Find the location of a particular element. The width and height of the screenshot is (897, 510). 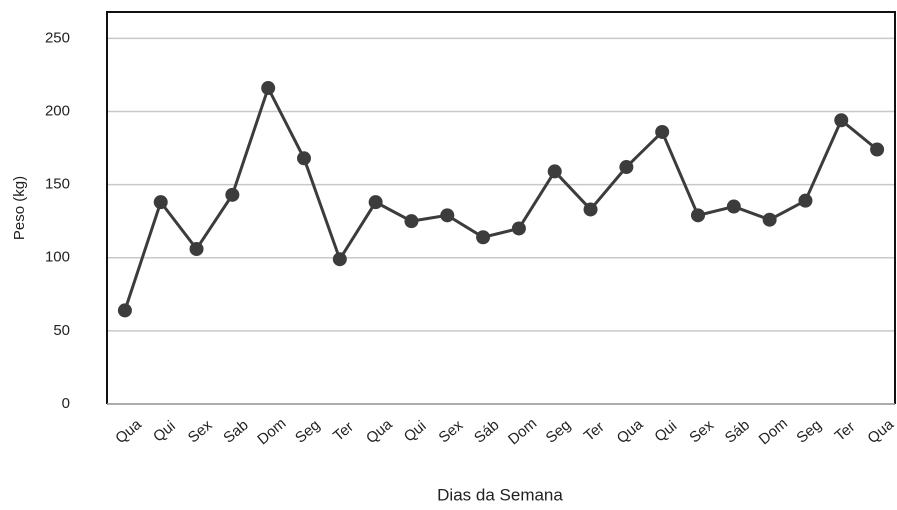

y-tick-label: 150 is located at coordinates (57, 184).